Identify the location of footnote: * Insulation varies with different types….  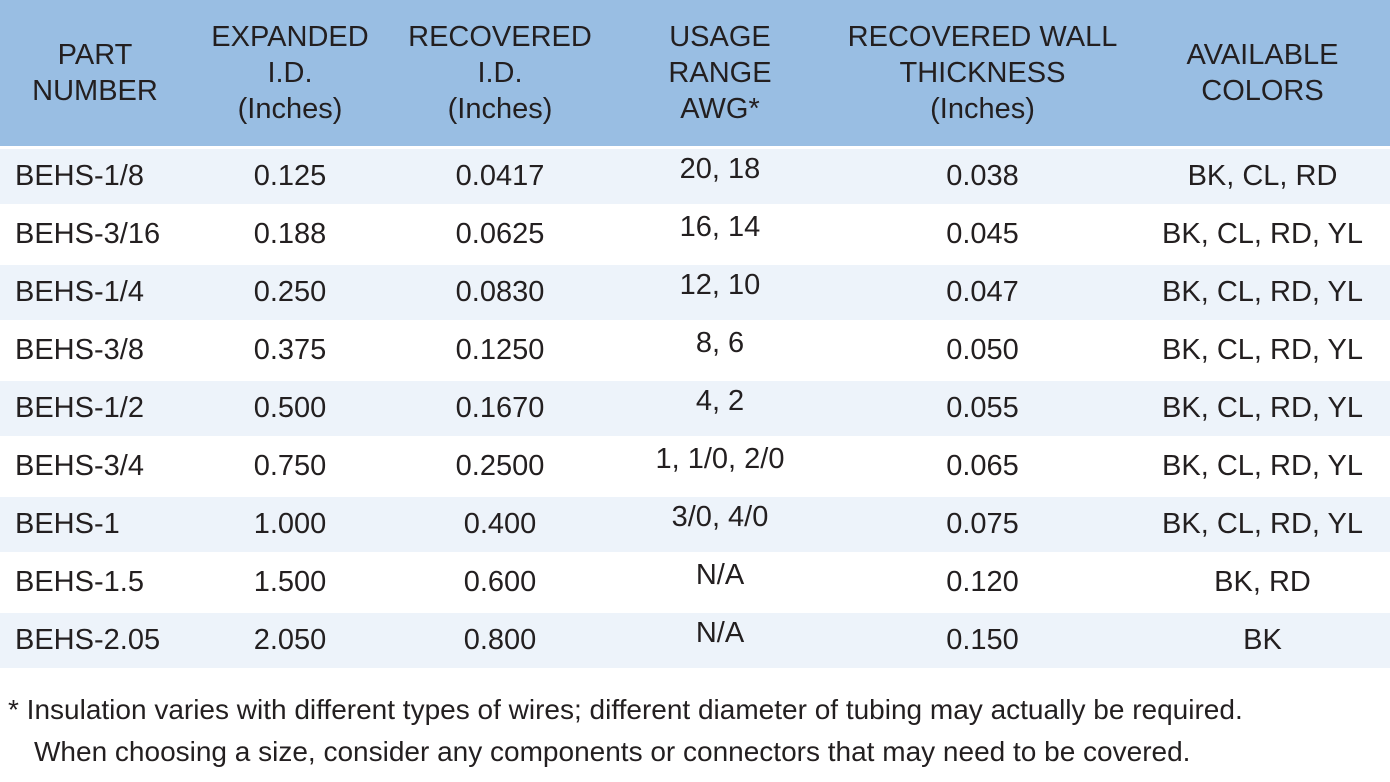
(625, 730).